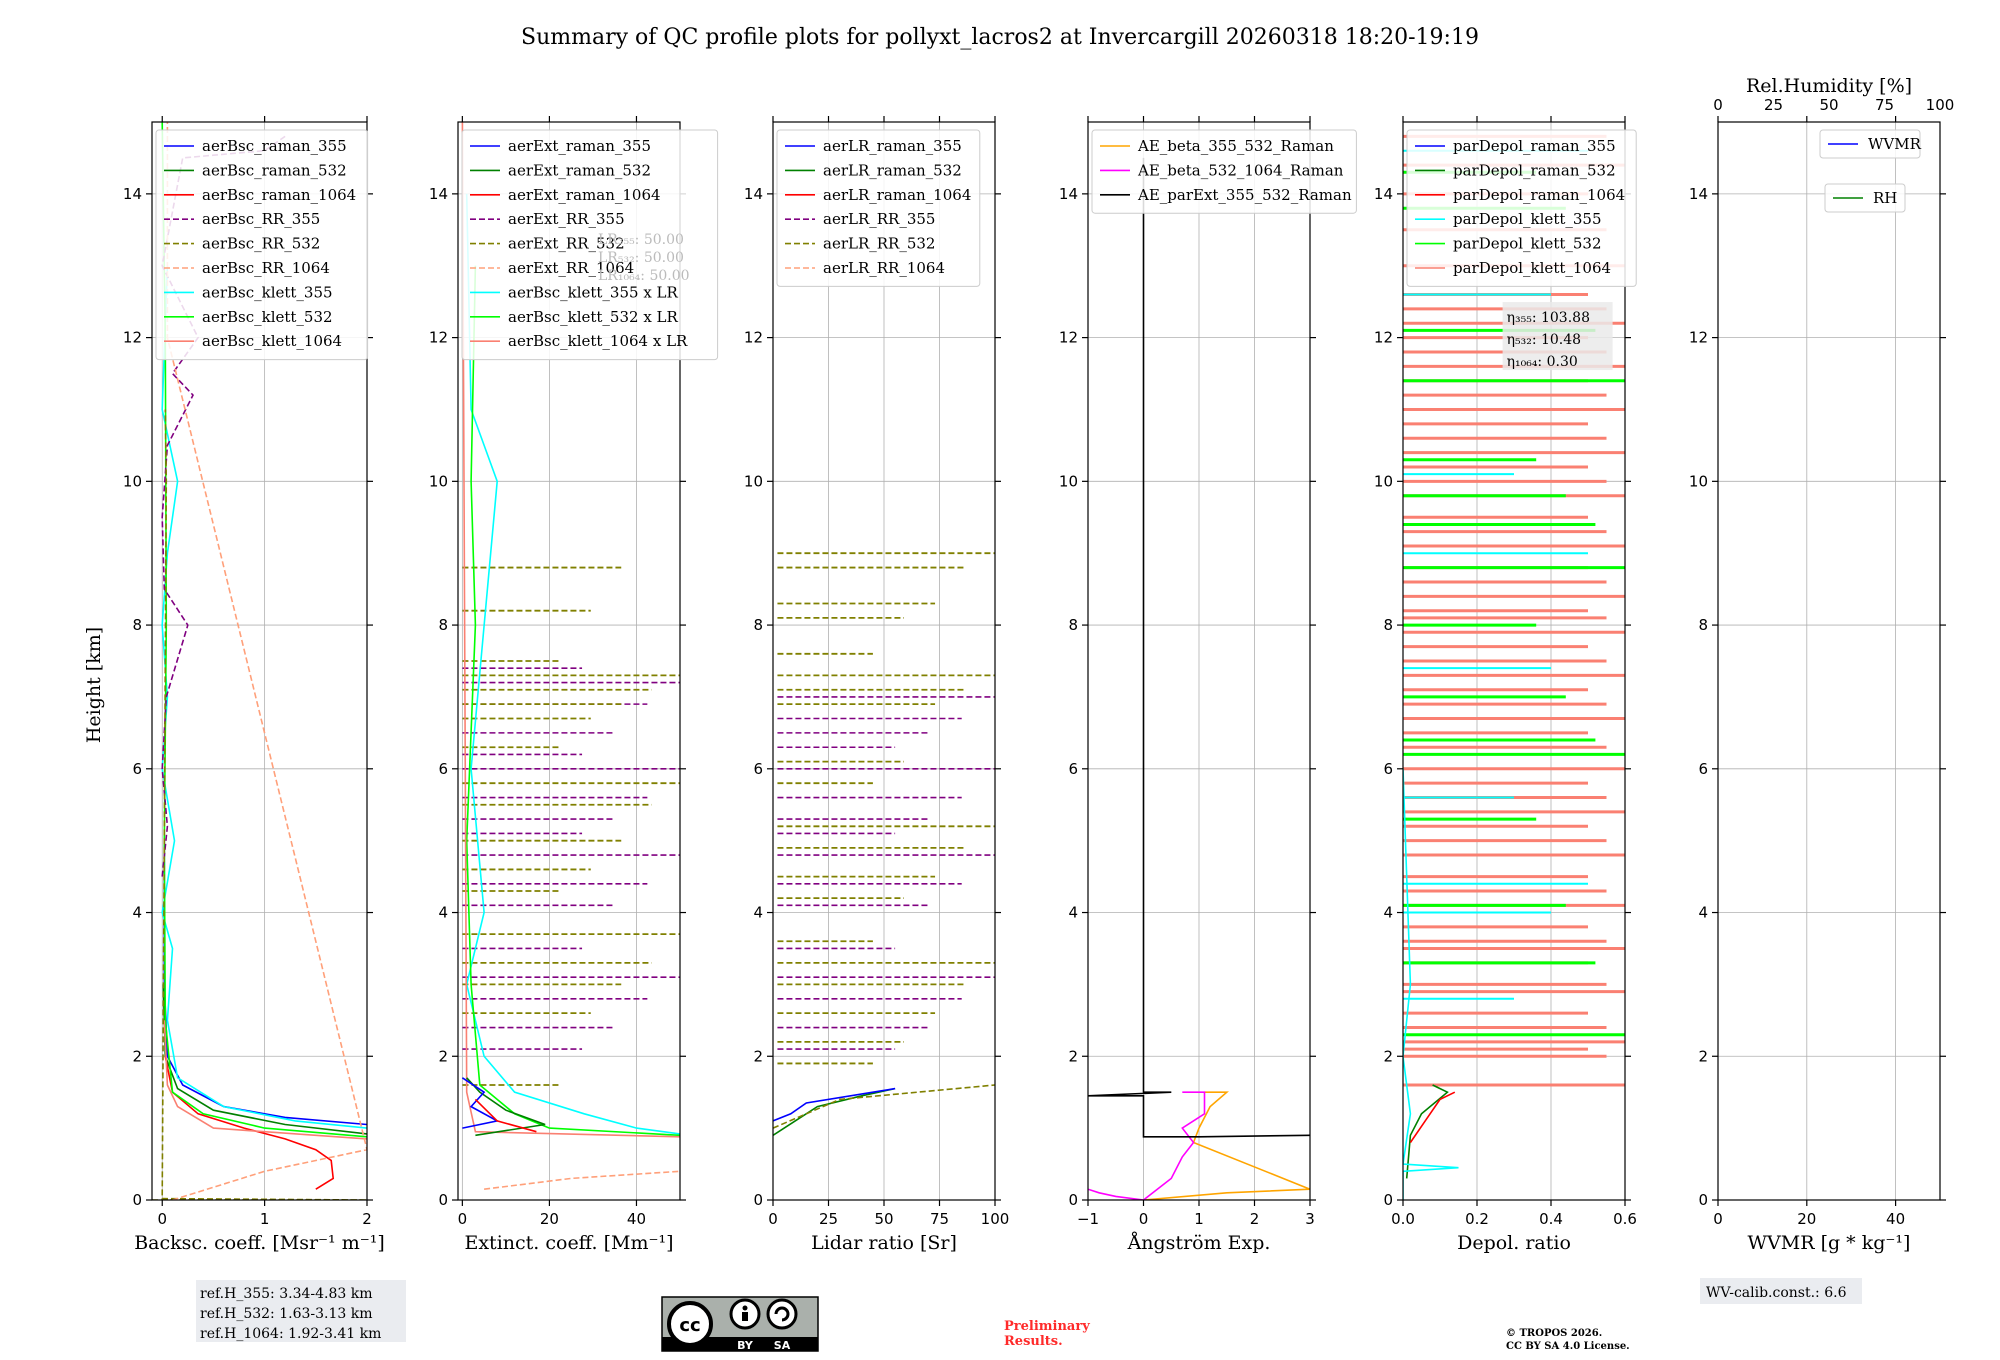 Image resolution: width=2000 pixels, height=1360 pixels. Describe the element at coordinates (1310, 1219) in the screenshot. I see `x-tick-label: 3` at that location.